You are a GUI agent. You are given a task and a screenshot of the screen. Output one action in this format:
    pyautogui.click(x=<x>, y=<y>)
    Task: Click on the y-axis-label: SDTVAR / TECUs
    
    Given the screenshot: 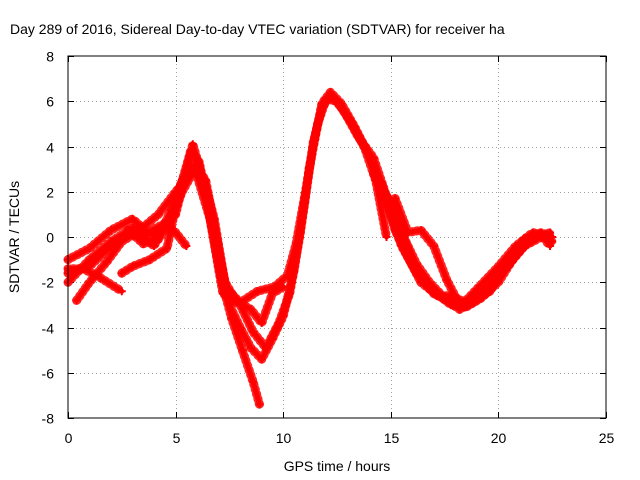 What is the action you would take?
    pyautogui.click(x=14, y=237)
    